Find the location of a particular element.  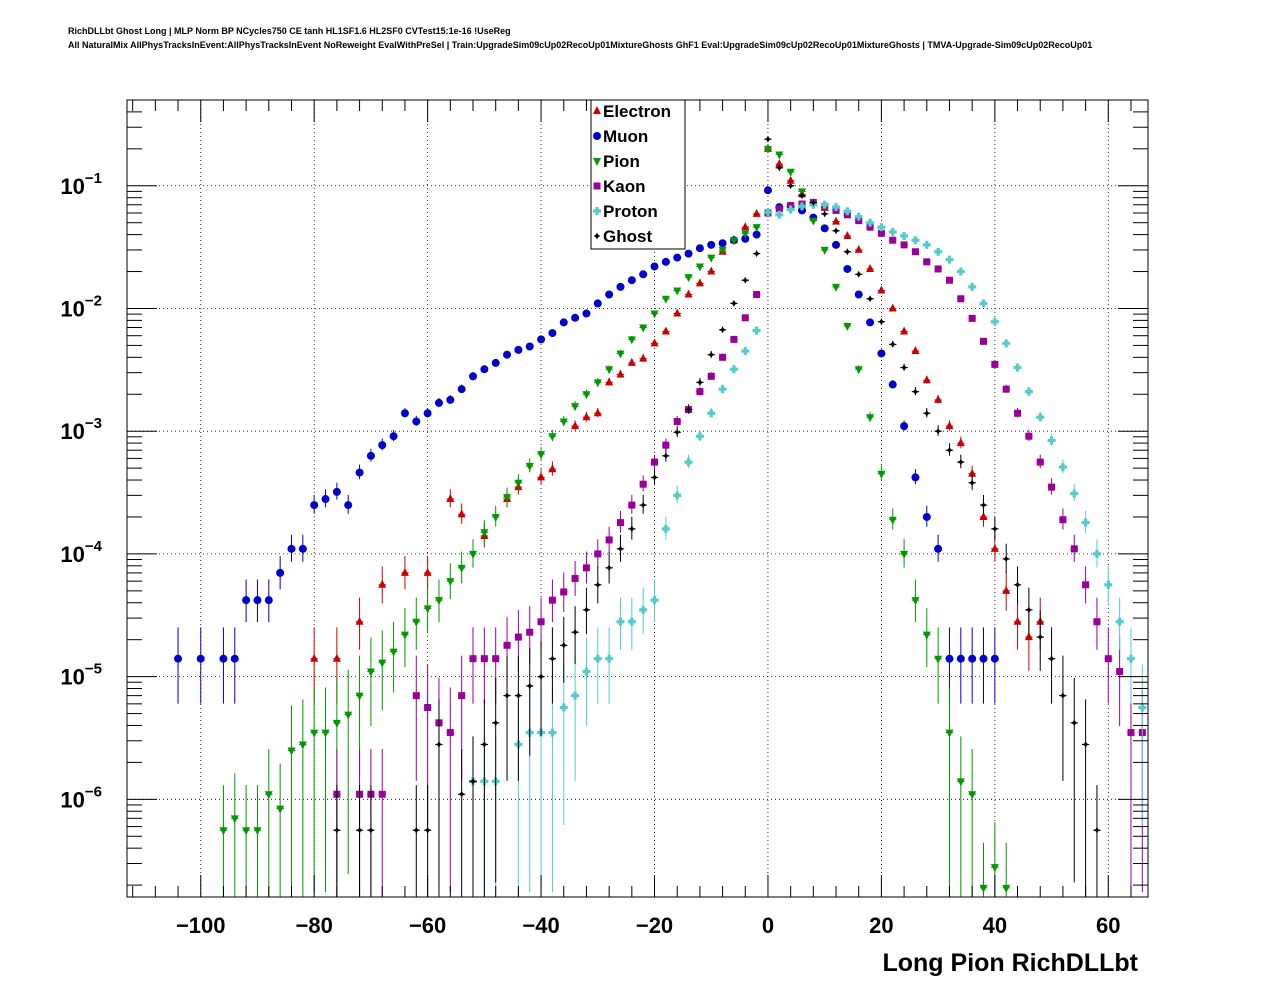

legend-label-pion: Pion is located at coordinates (621, 161).